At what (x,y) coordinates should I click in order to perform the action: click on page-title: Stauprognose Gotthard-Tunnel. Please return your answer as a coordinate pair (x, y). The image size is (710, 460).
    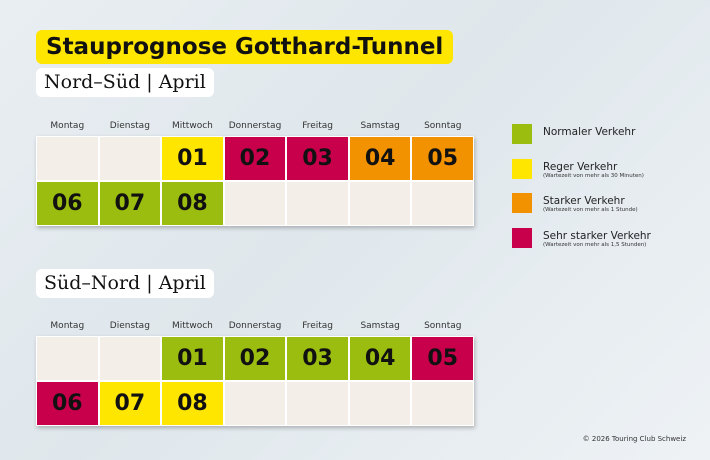
    Looking at the image, I should click on (245, 47).